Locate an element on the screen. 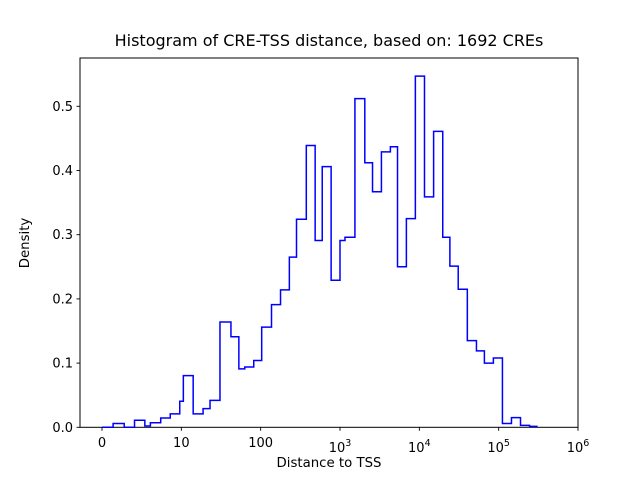  y-axis-ticks: 0.0 0.1 0.2 0.3 0.4 0.5 is located at coordinates (66, 268).